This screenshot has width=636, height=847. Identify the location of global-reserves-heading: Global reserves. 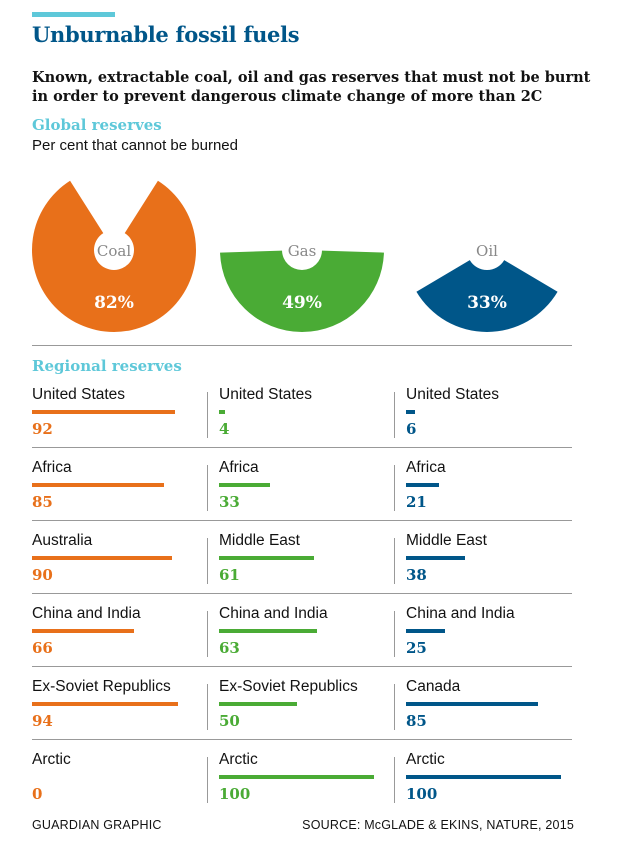
(97, 125).